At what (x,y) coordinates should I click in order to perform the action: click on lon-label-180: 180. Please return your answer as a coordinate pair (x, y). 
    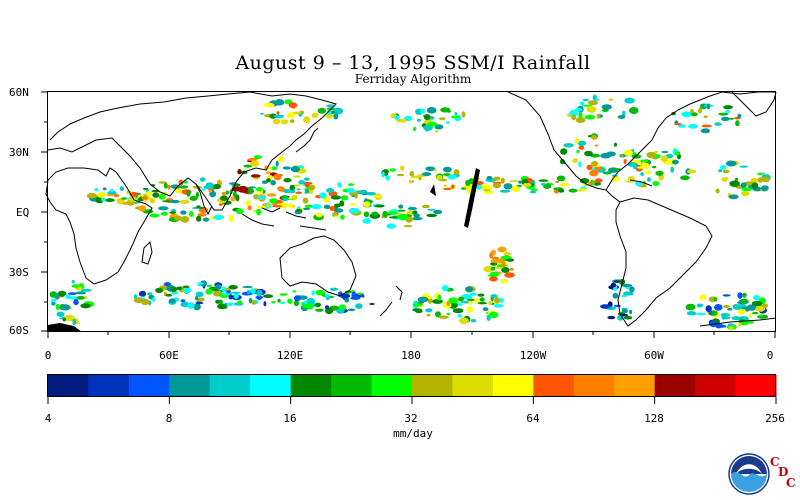
    Looking at the image, I should click on (411, 355).